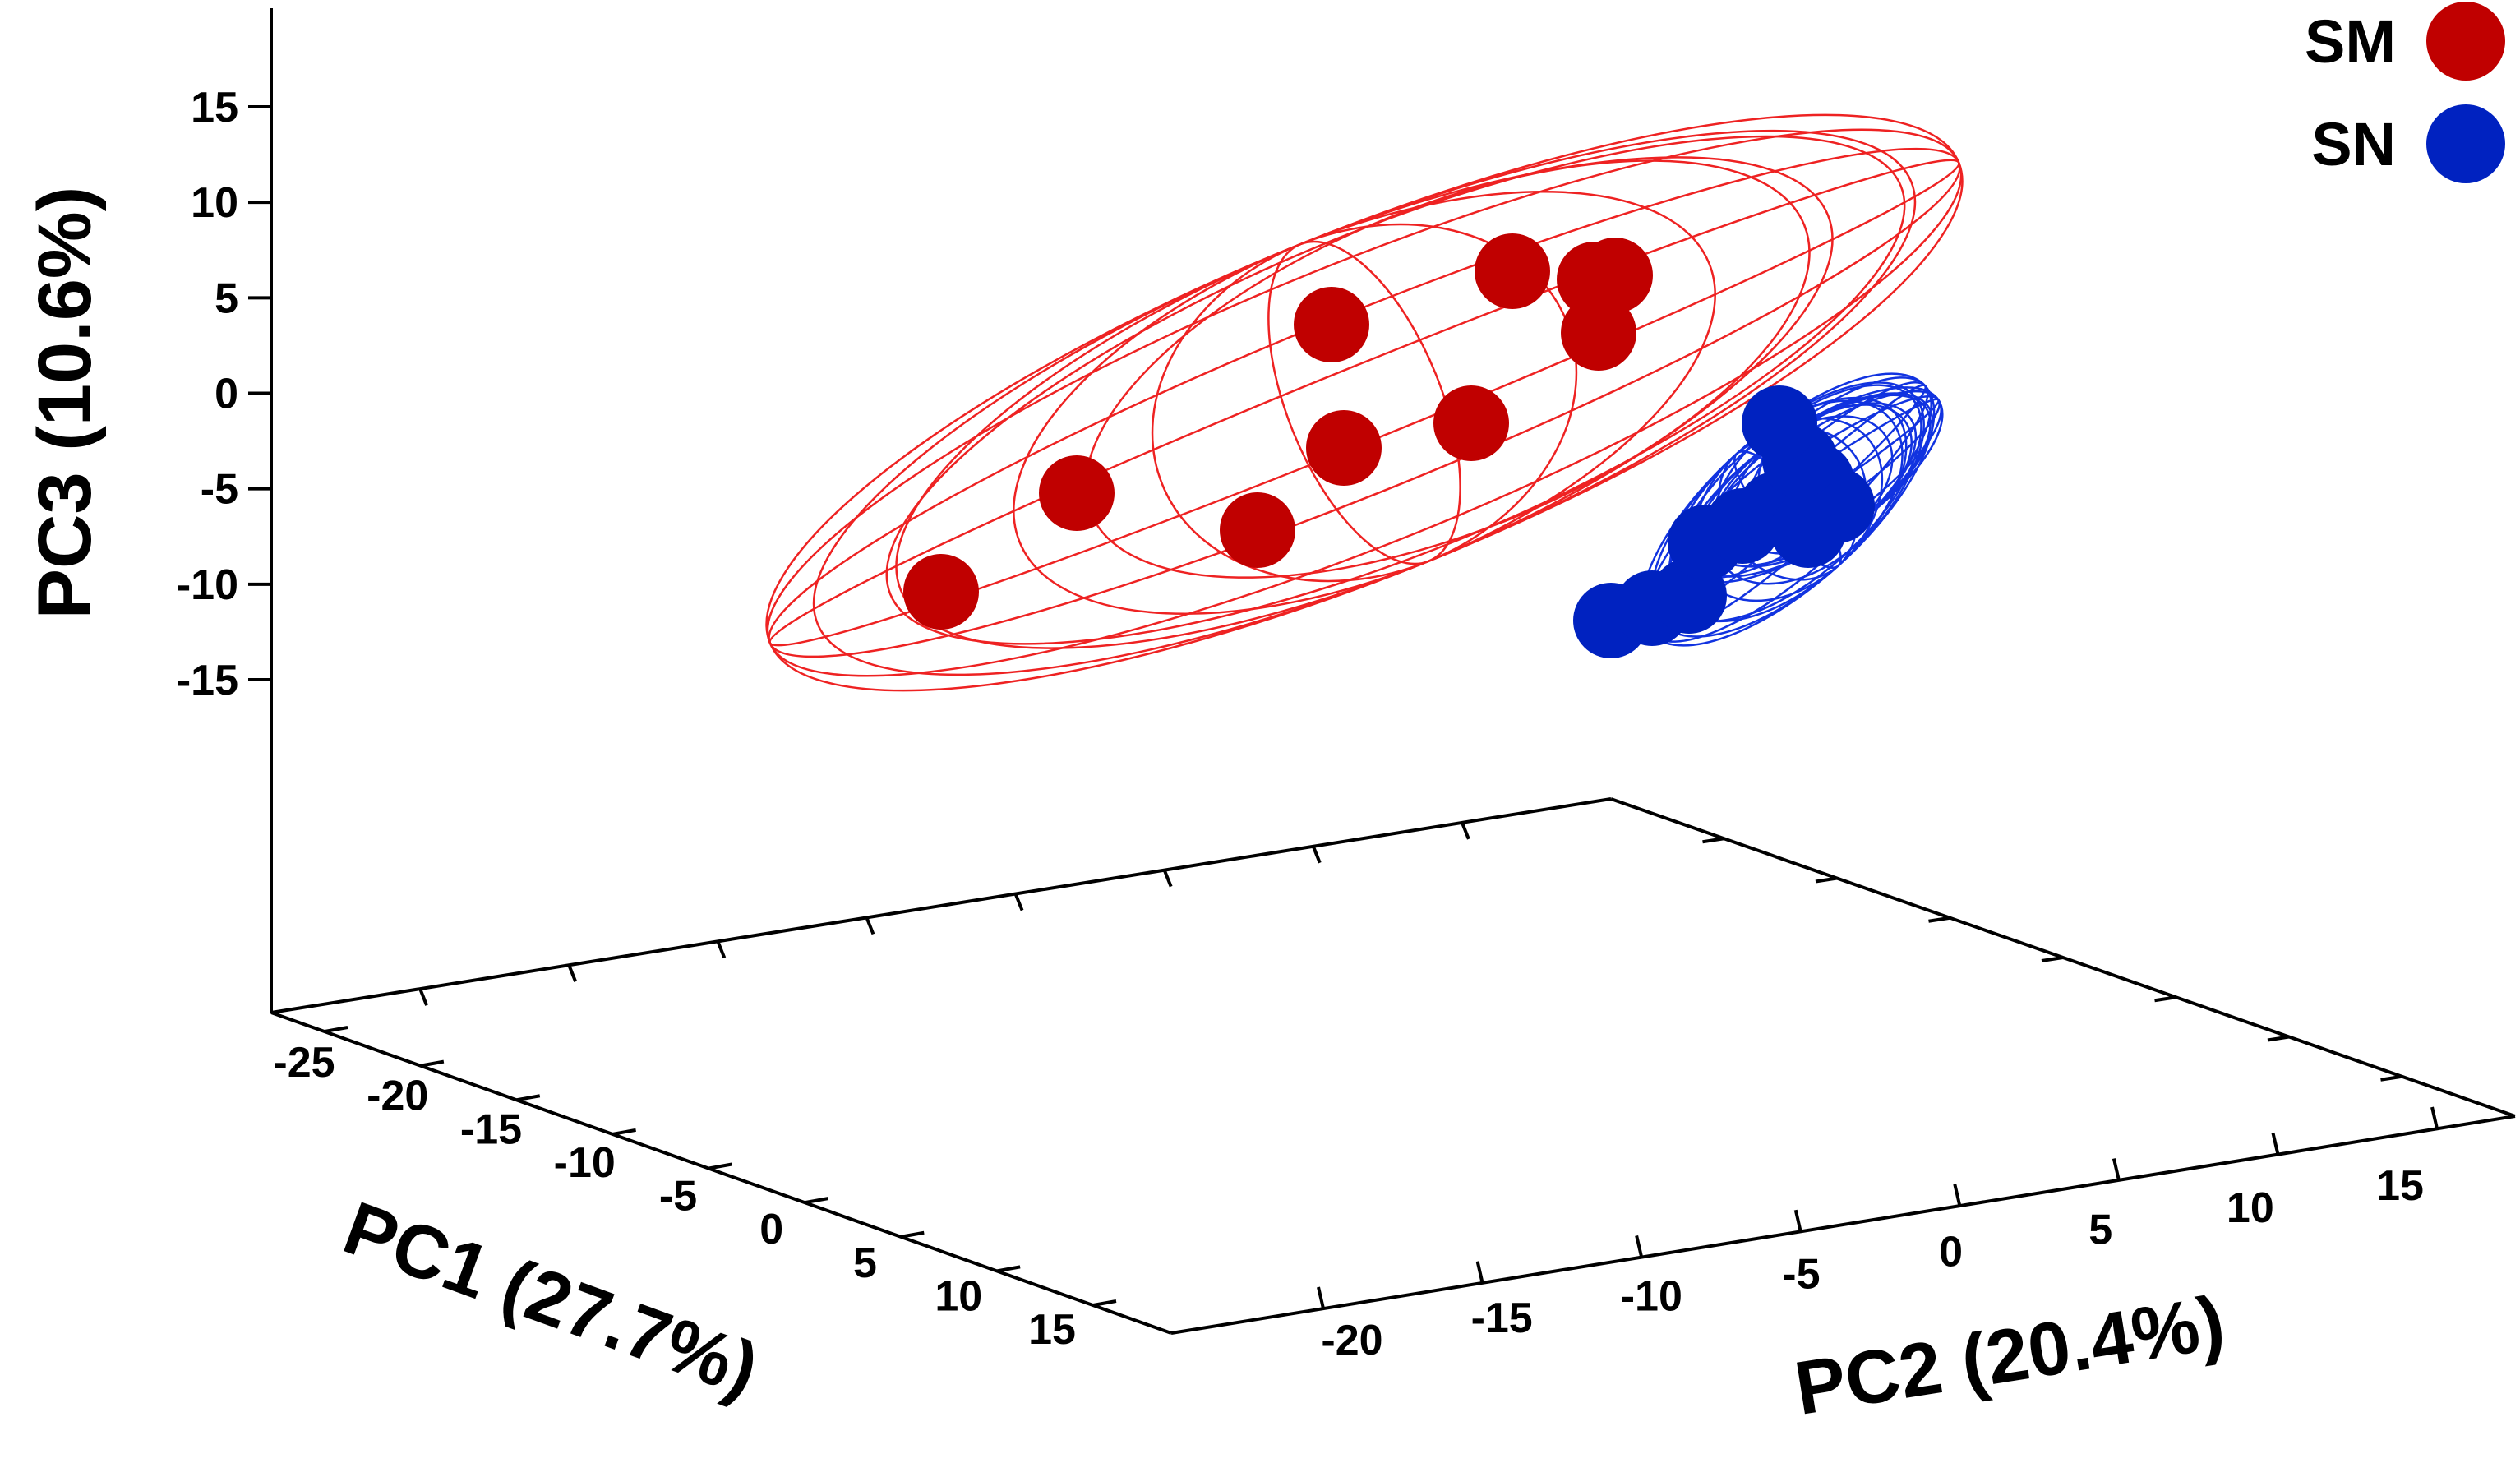 This screenshot has width=2520, height=1463. Describe the element at coordinates (2350, 41) in the screenshot. I see `legend-label-sm: SM` at that location.